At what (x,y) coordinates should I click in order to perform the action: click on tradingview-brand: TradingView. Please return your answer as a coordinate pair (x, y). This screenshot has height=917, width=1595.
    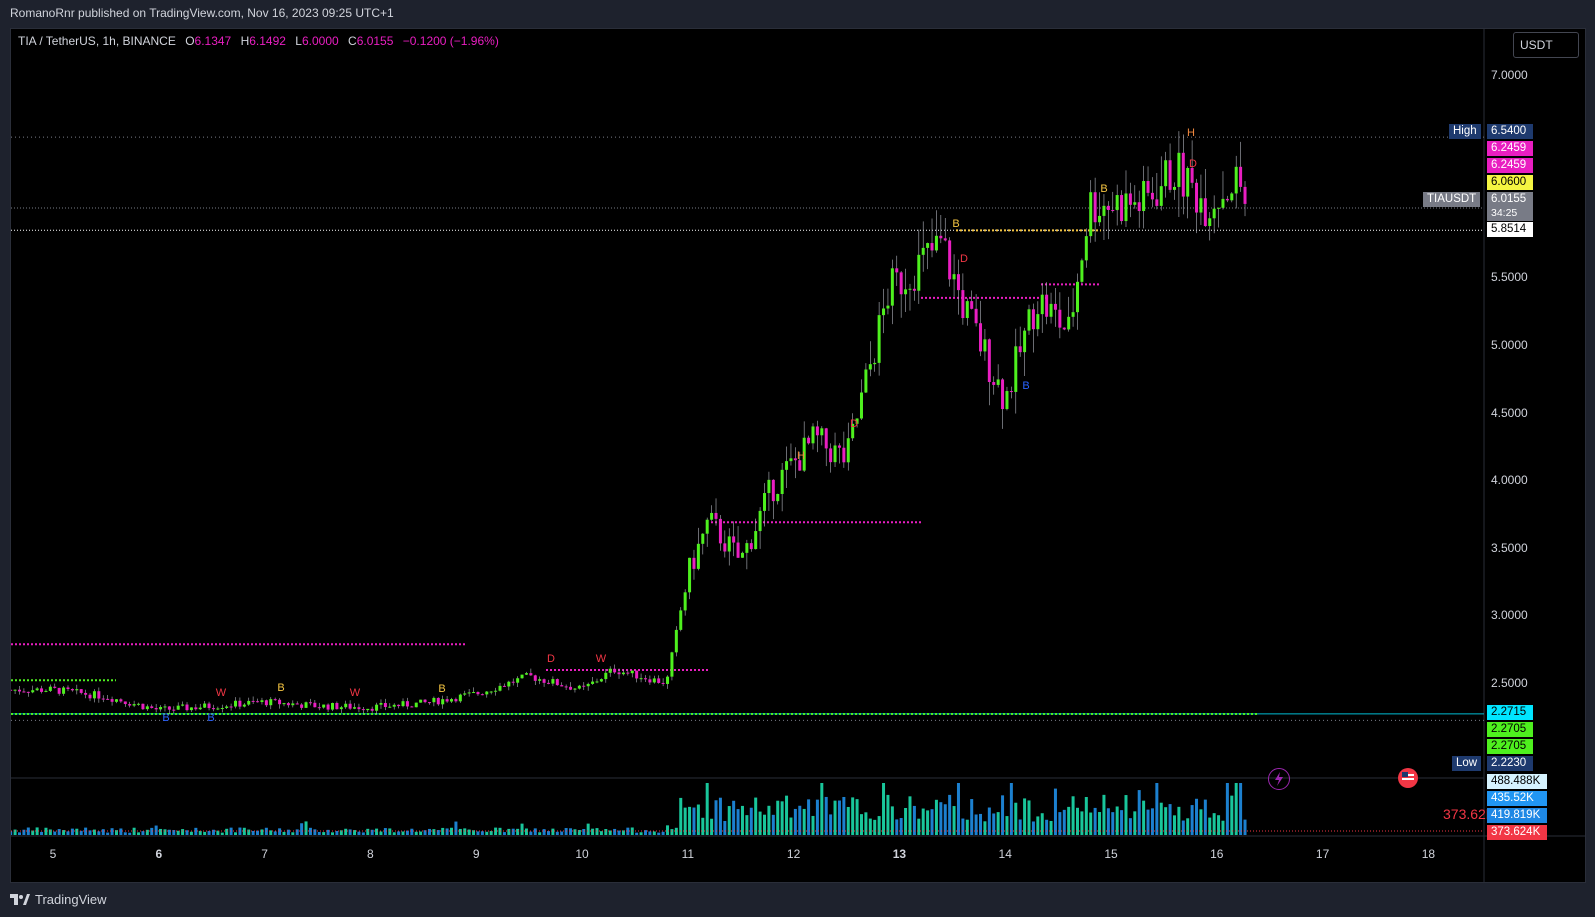
    Looking at the image, I should click on (58, 899).